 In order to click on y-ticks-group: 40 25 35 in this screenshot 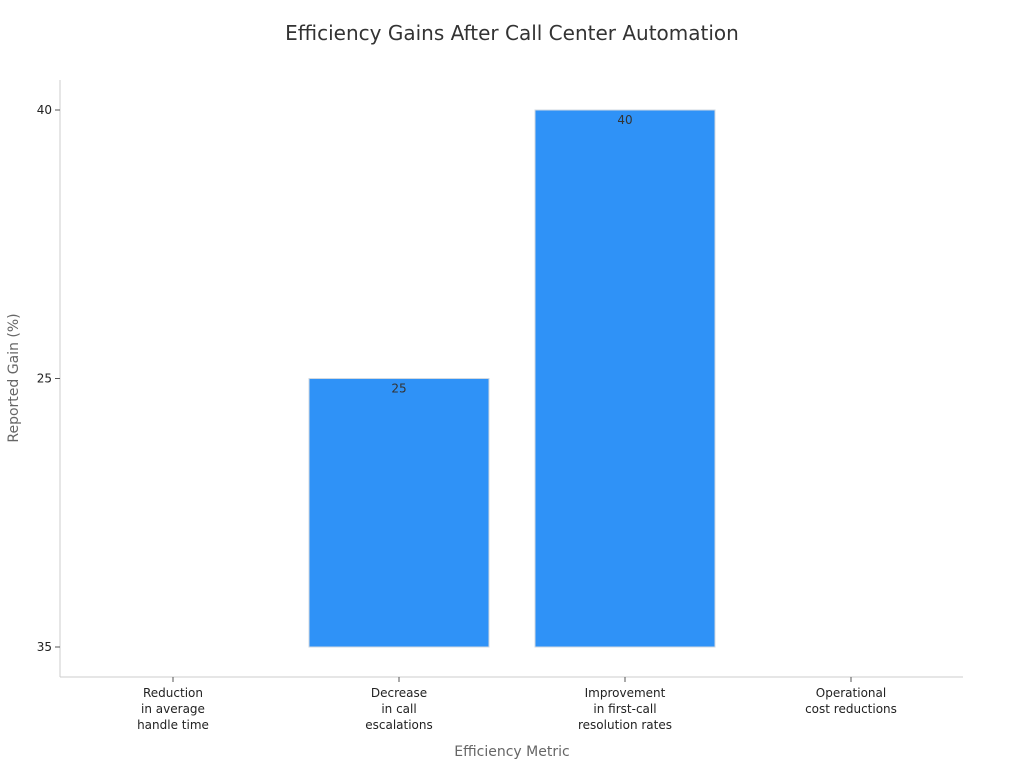, I will do `click(48, 378)`.